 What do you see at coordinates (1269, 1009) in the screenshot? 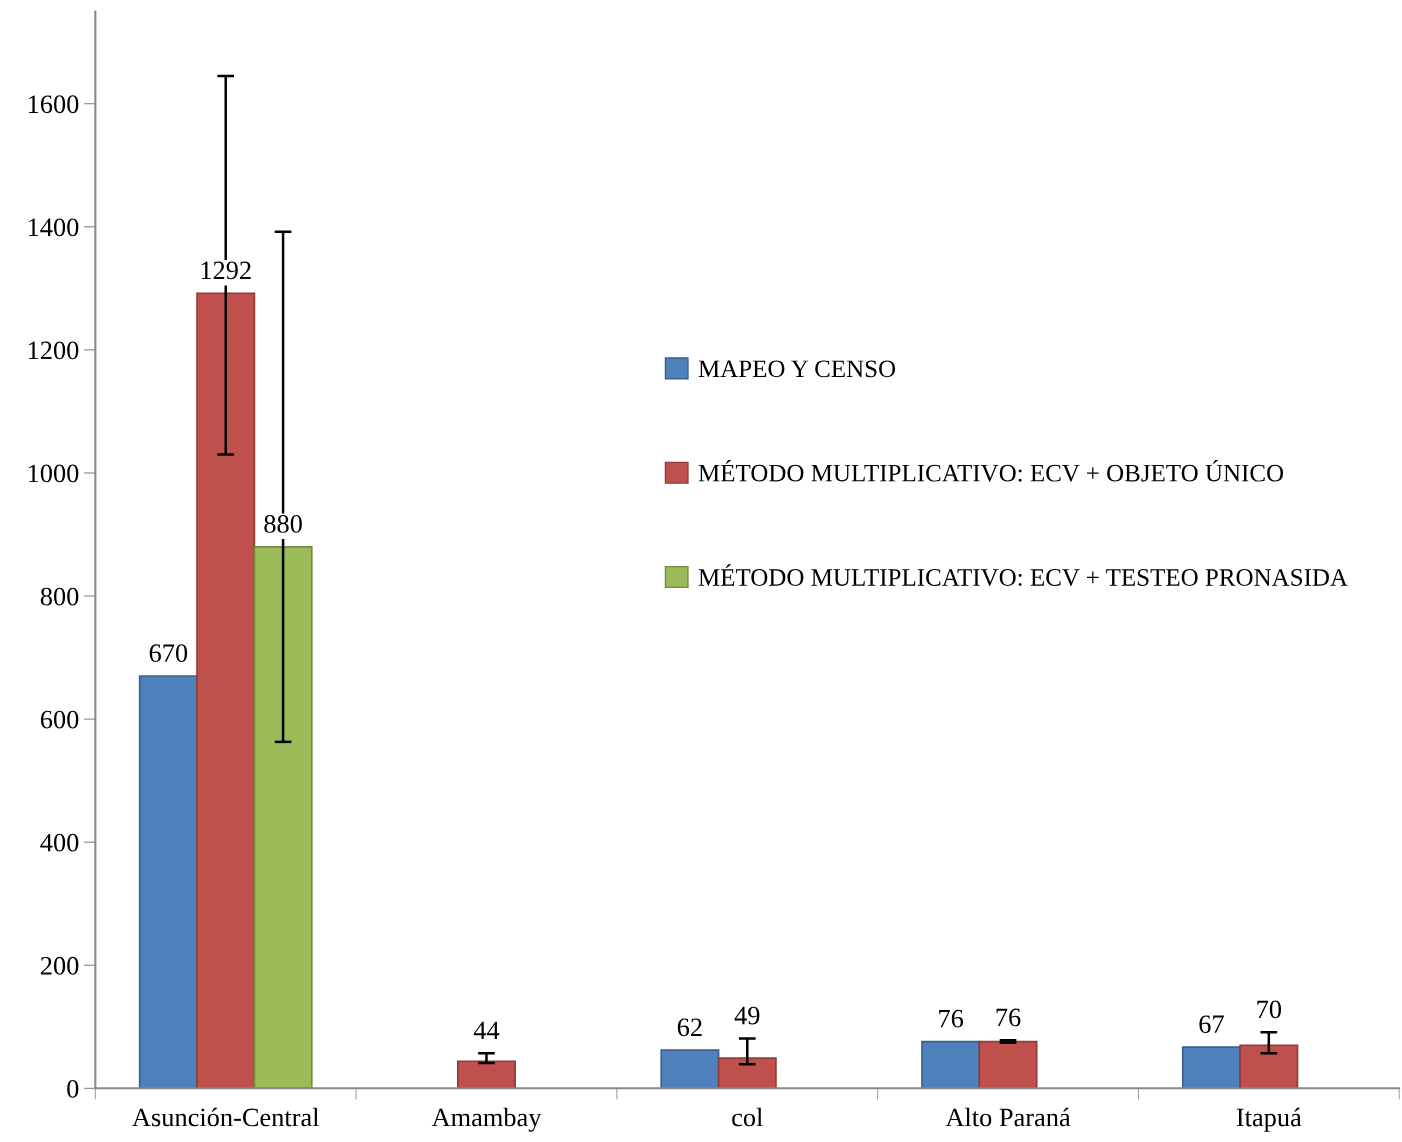
I see `data-label: 70` at bounding box center [1269, 1009].